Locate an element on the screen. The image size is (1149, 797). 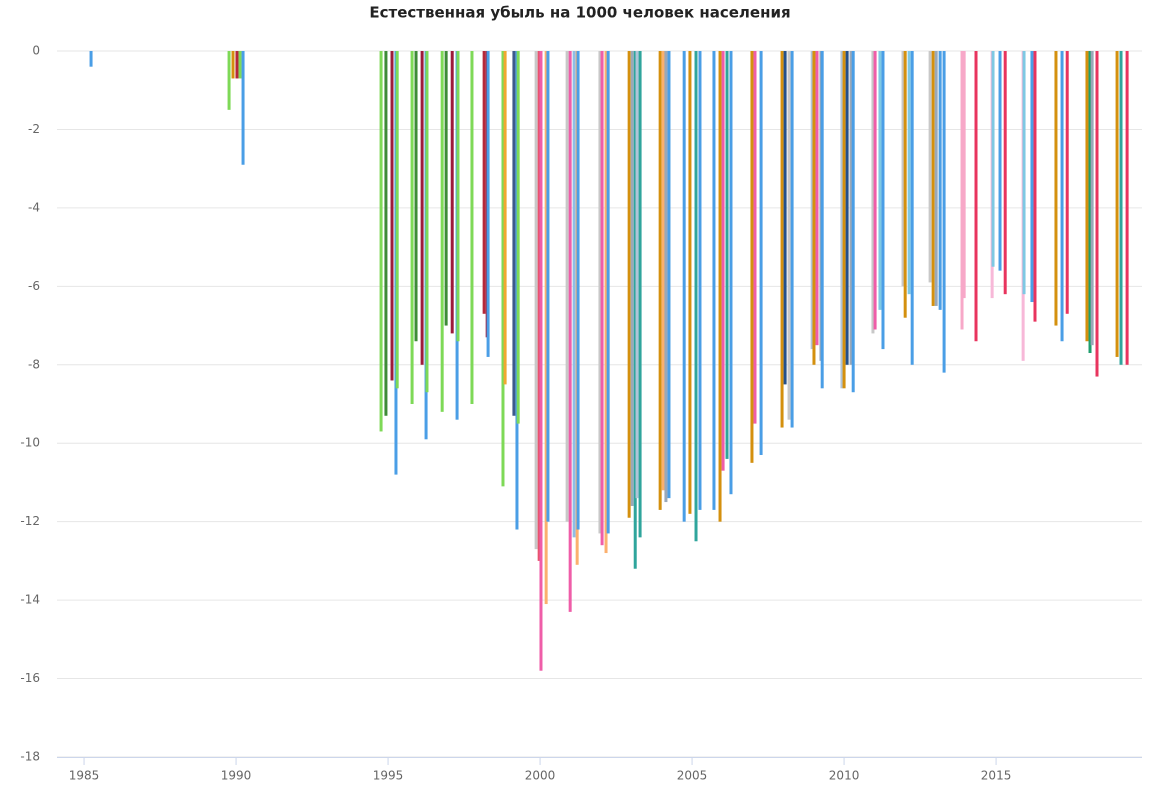
x-tick-label: 1990 is located at coordinates (236, 776).